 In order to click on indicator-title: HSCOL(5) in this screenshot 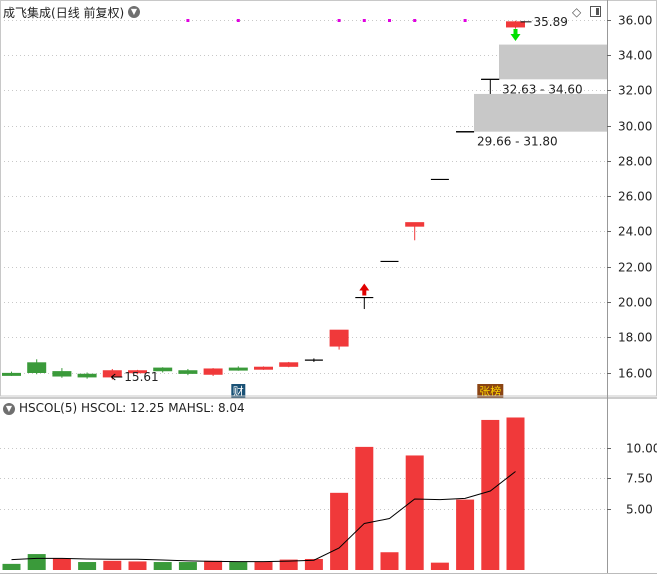, I will do `click(48, 408)`.